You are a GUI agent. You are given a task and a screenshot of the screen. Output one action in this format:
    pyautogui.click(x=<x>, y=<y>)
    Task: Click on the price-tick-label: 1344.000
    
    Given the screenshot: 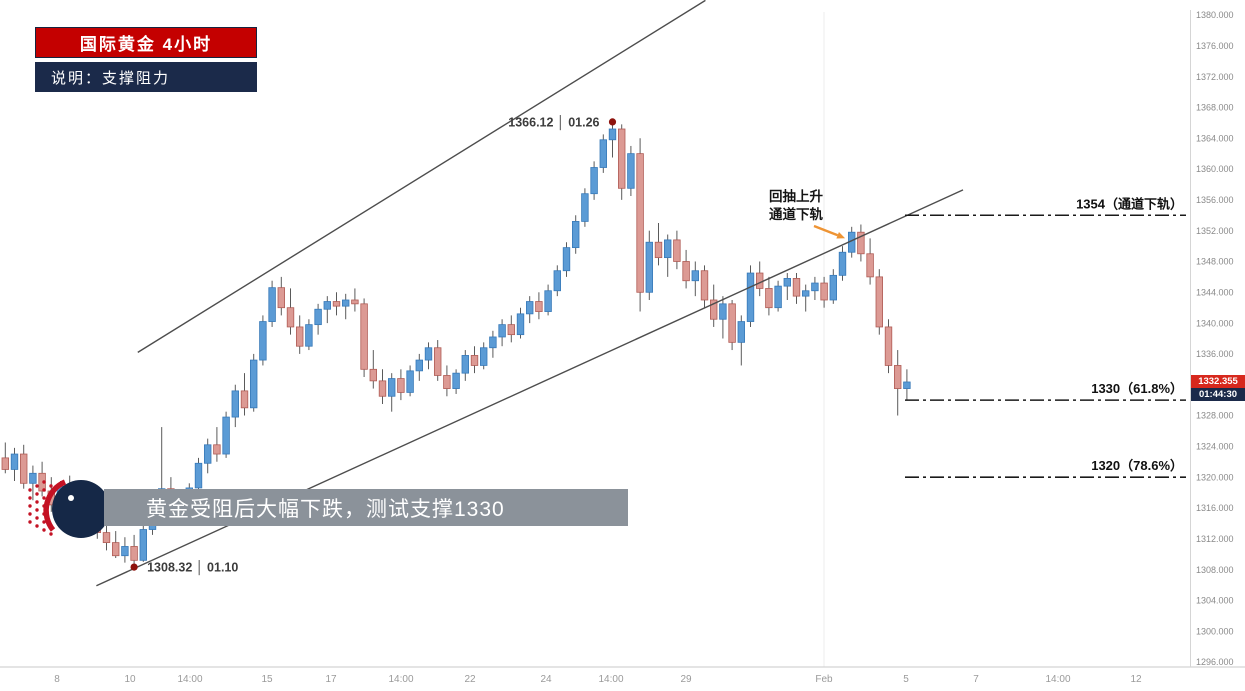 What is the action you would take?
    pyautogui.click(x=1215, y=292)
    